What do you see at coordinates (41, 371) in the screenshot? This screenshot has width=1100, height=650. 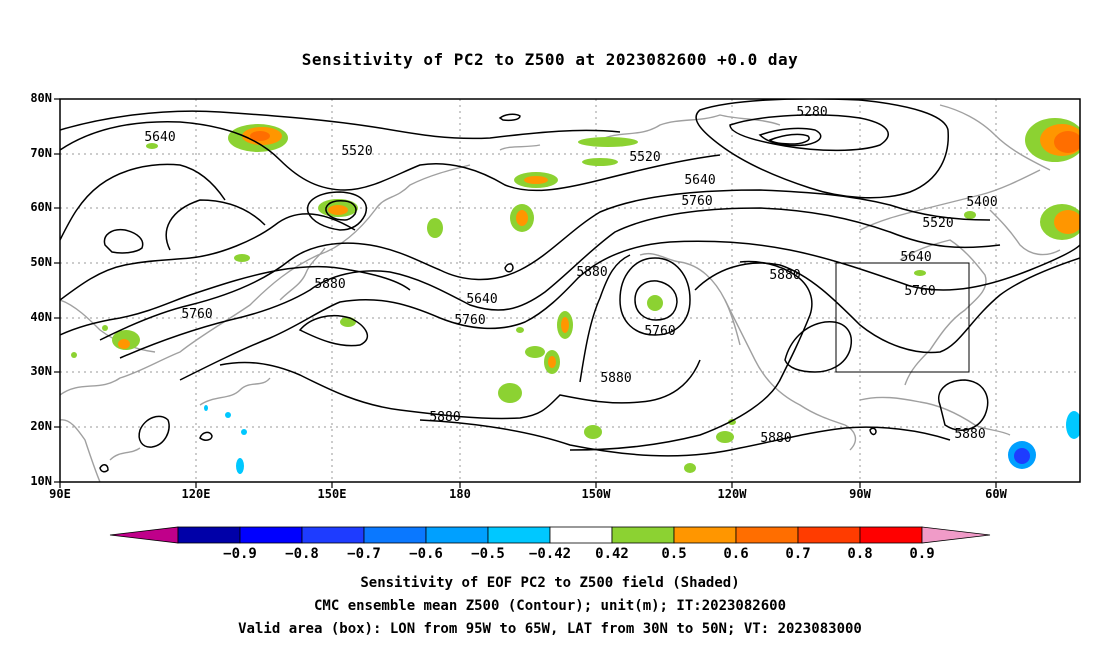 I see `lat-label: 30N` at bounding box center [41, 371].